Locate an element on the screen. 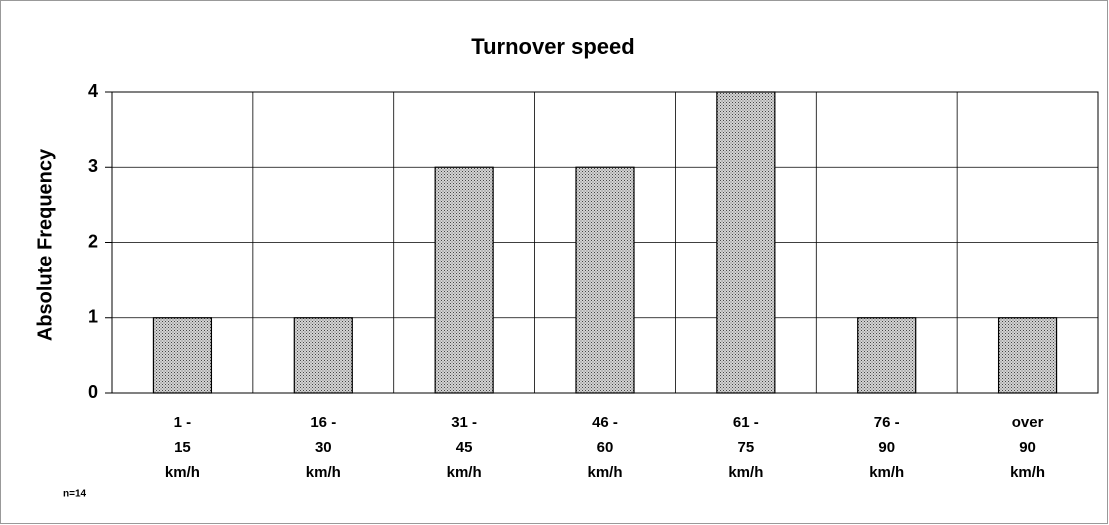 This screenshot has width=1109, height=525. x-tick-label: 15 is located at coordinates (182, 447).